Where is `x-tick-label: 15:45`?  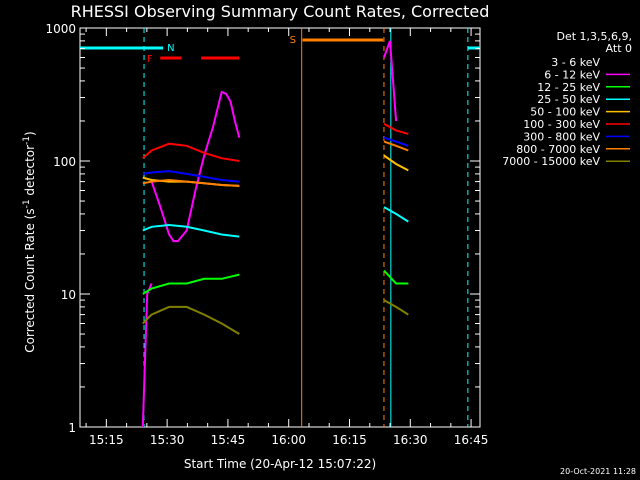 x-tick-label: 15:45 is located at coordinates (228, 440).